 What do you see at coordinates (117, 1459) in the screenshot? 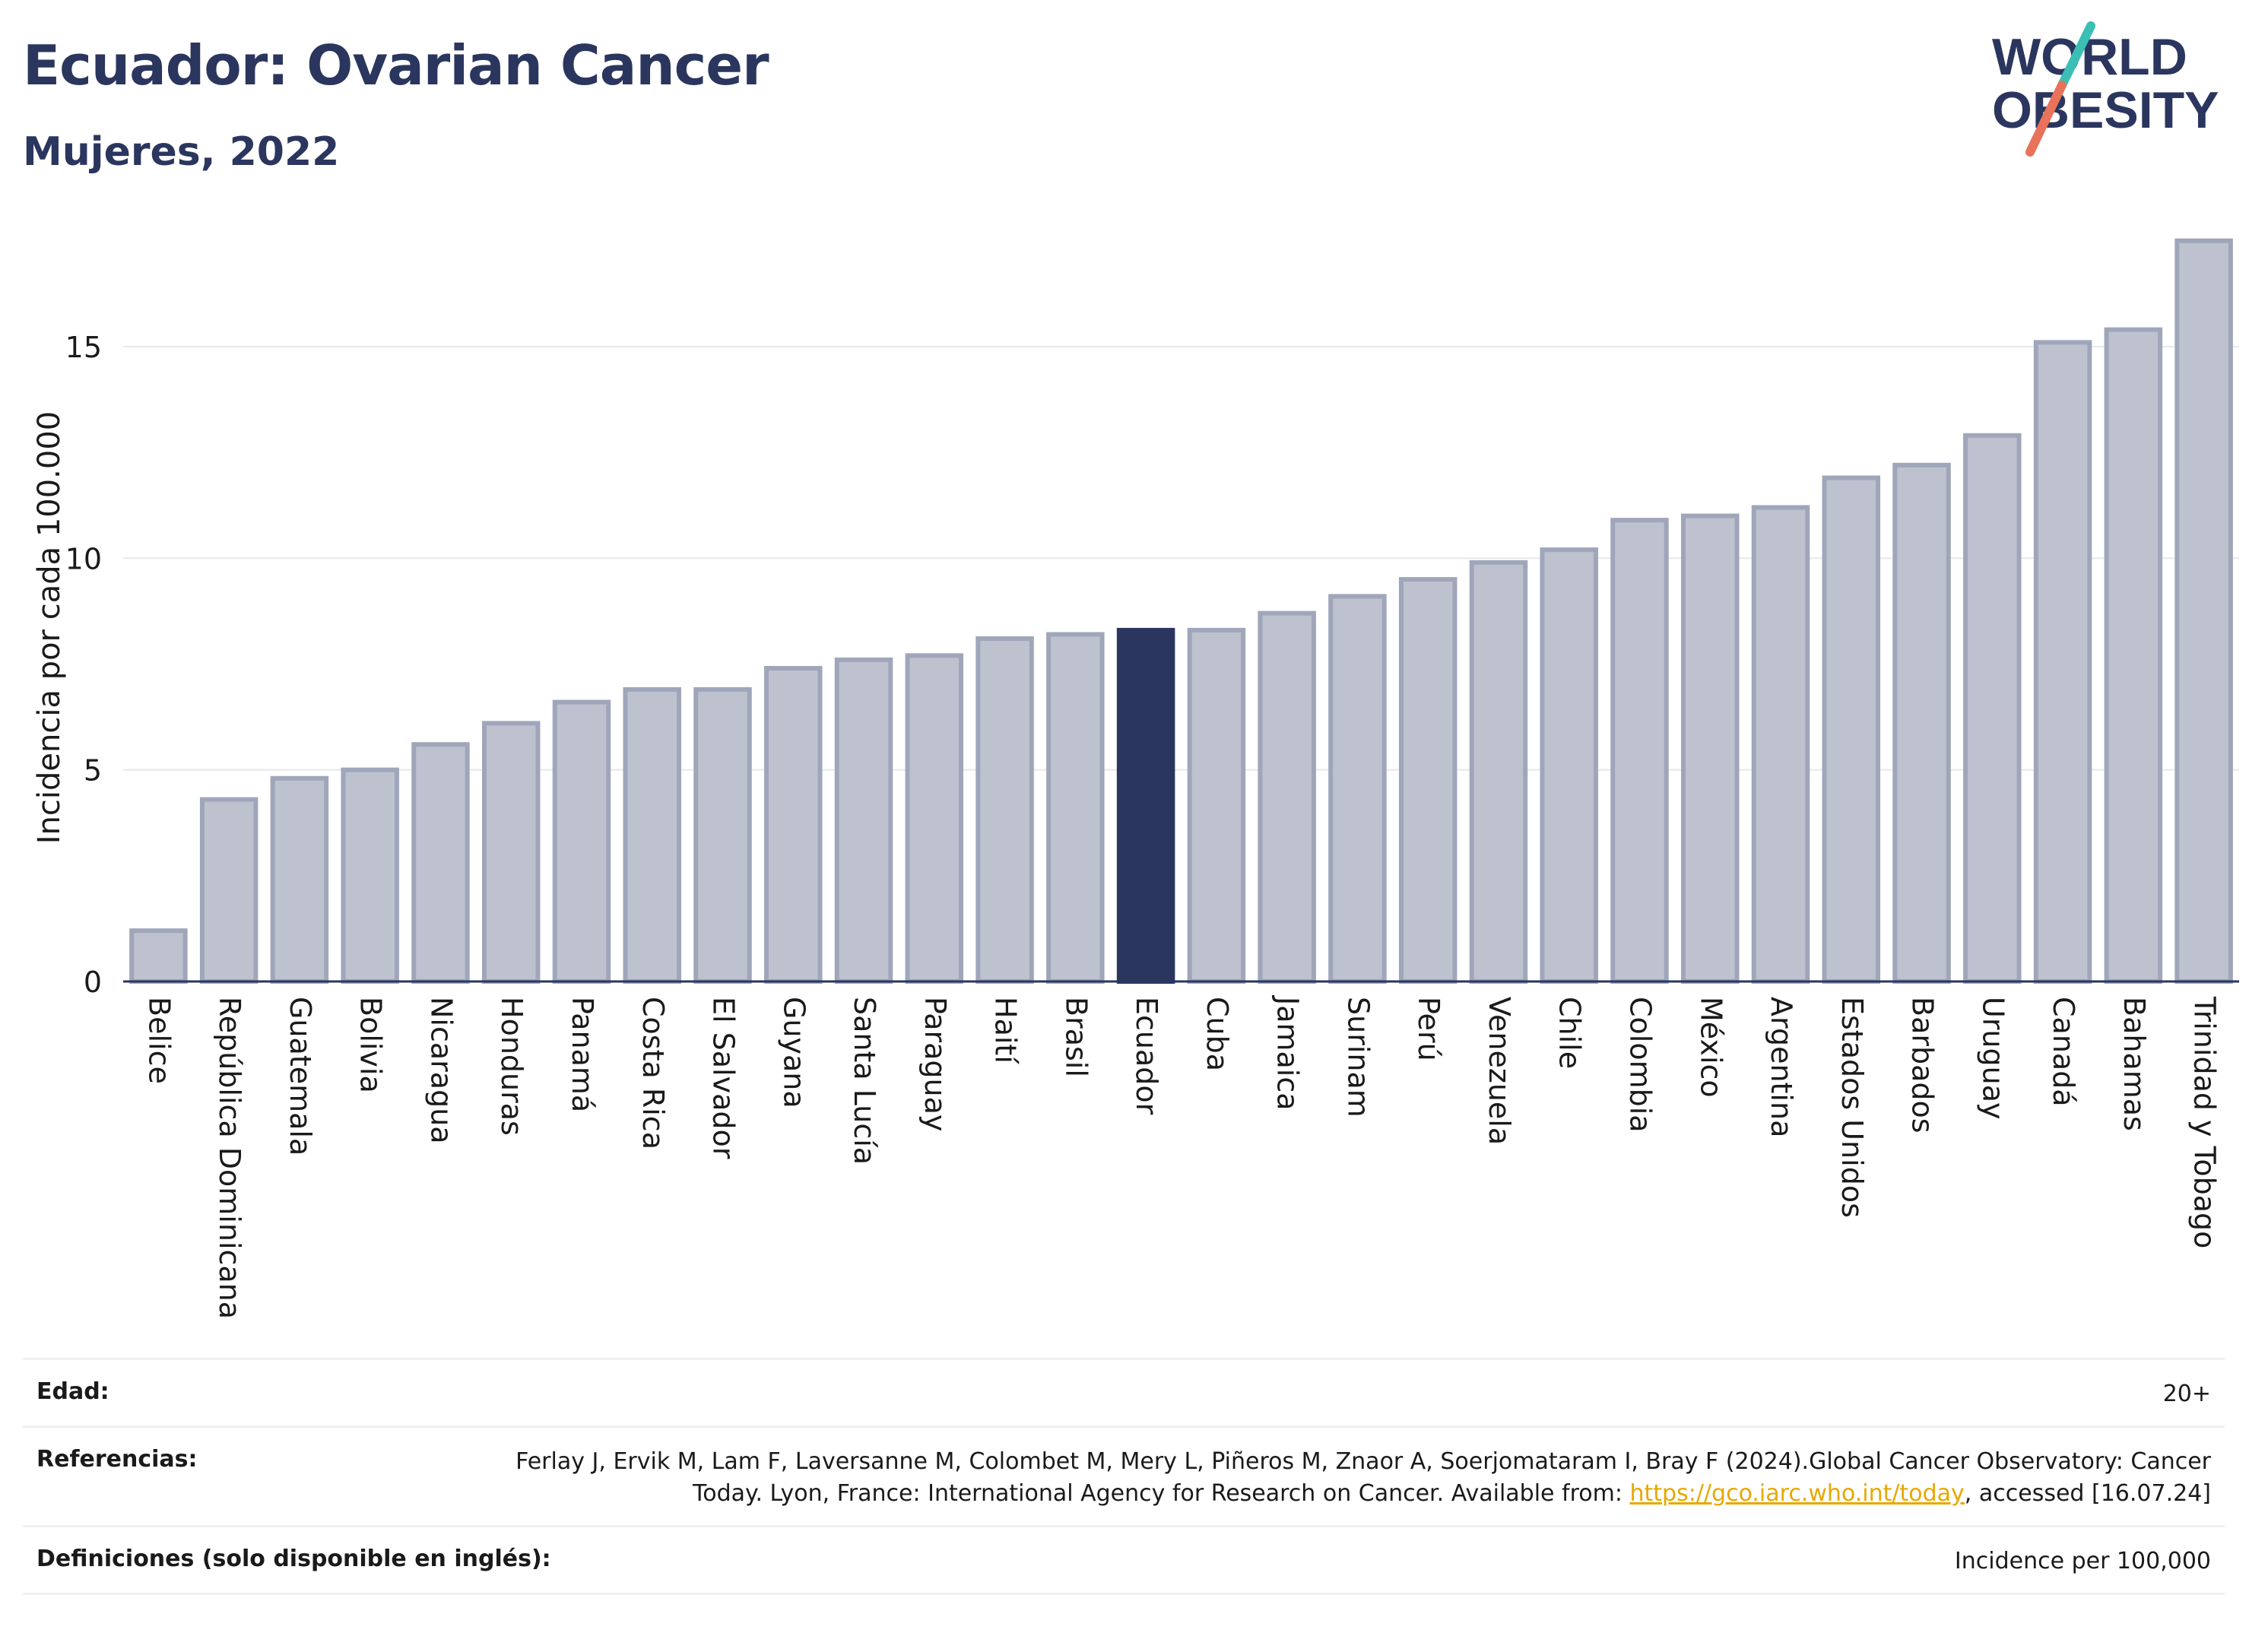
I see `references-label: Referencias:` at bounding box center [117, 1459].